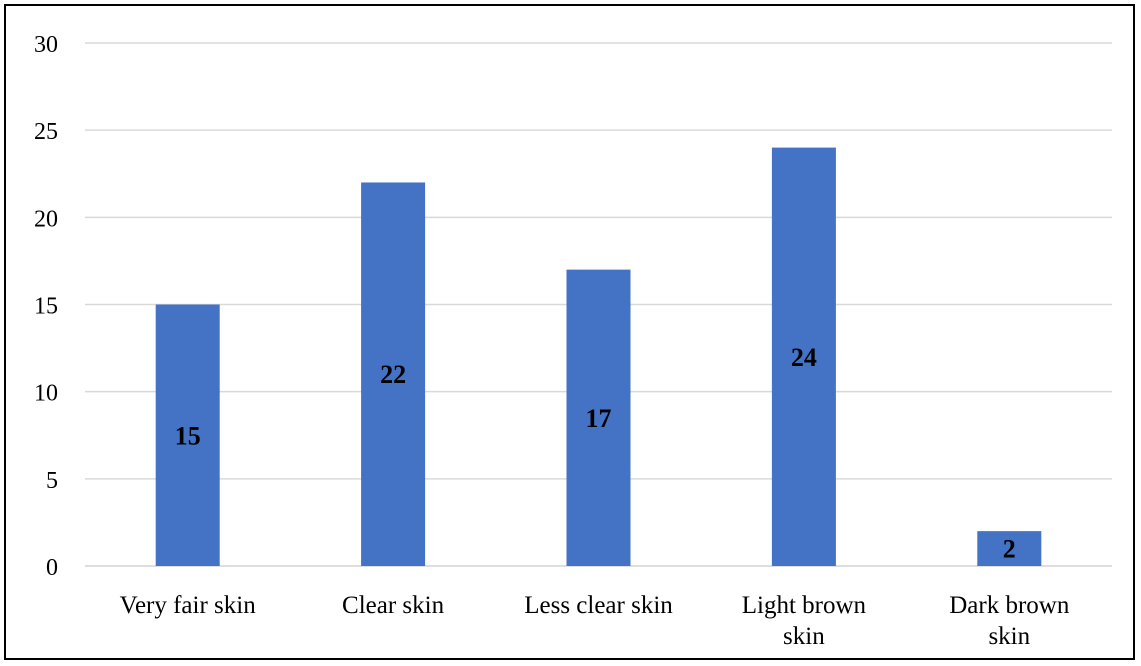 The width and height of the screenshot is (1141, 666). Describe the element at coordinates (52, 481) in the screenshot. I see `y-tick-label: 5` at that location.